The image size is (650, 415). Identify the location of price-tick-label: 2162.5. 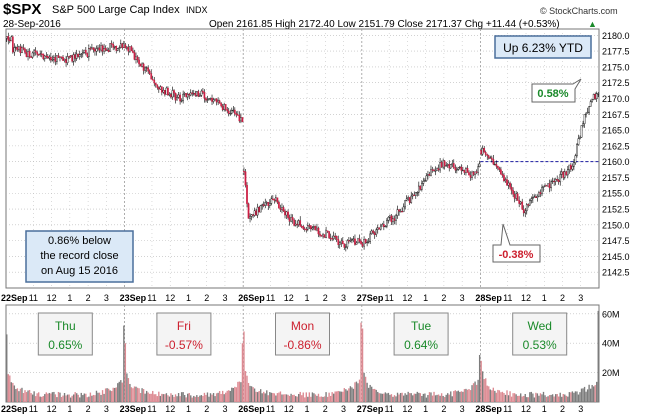
(616, 146).